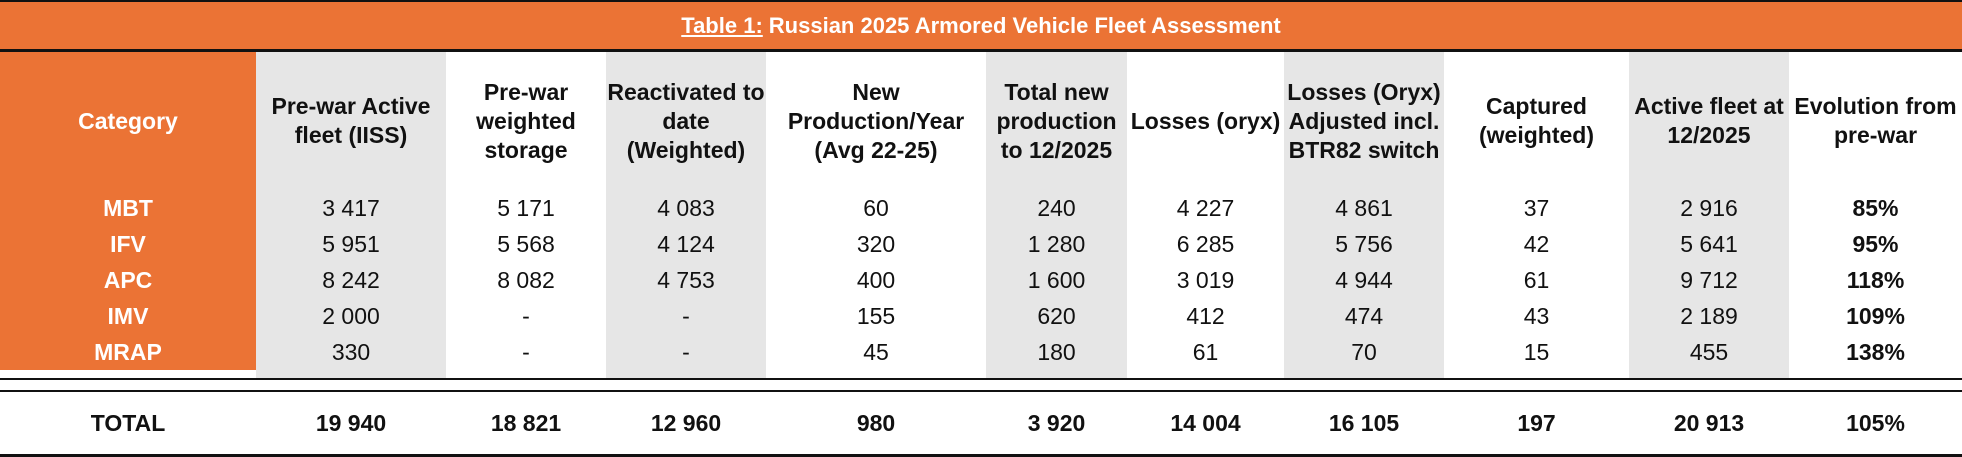 This screenshot has height=457, width=1962. Describe the element at coordinates (1056, 244) in the screenshot. I see `cell-total-new-production: 1 280` at that location.